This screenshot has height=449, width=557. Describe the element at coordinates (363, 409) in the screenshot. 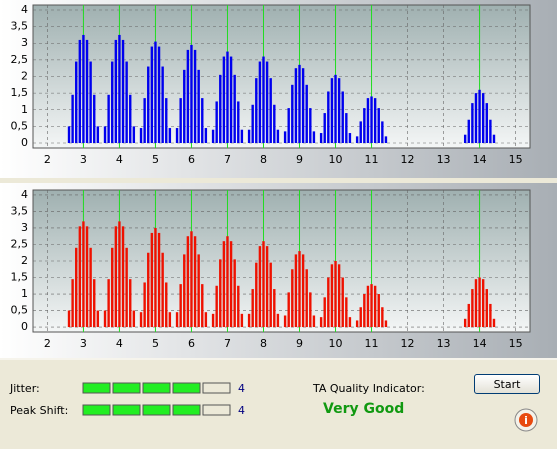

I see `quality-value: Very Good` at that location.